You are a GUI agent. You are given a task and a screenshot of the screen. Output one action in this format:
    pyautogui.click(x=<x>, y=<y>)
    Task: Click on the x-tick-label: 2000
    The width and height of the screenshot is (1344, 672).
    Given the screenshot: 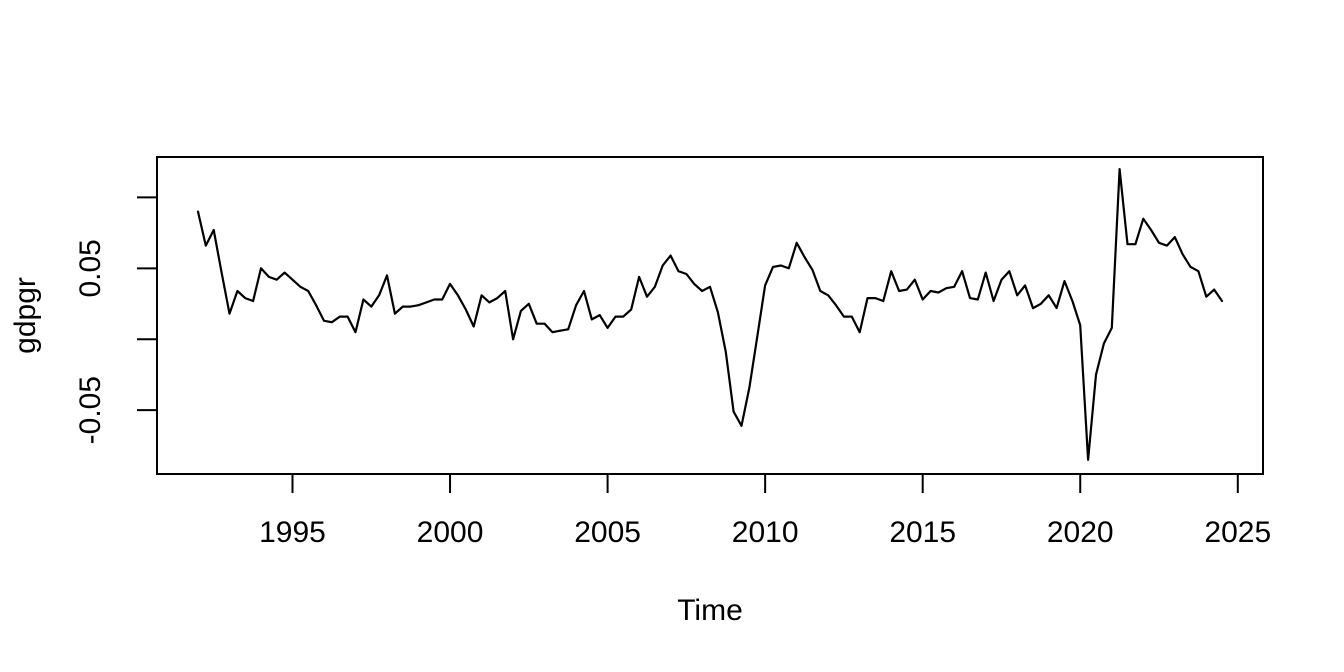 What is the action you would take?
    pyautogui.click(x=450, y=532)
    